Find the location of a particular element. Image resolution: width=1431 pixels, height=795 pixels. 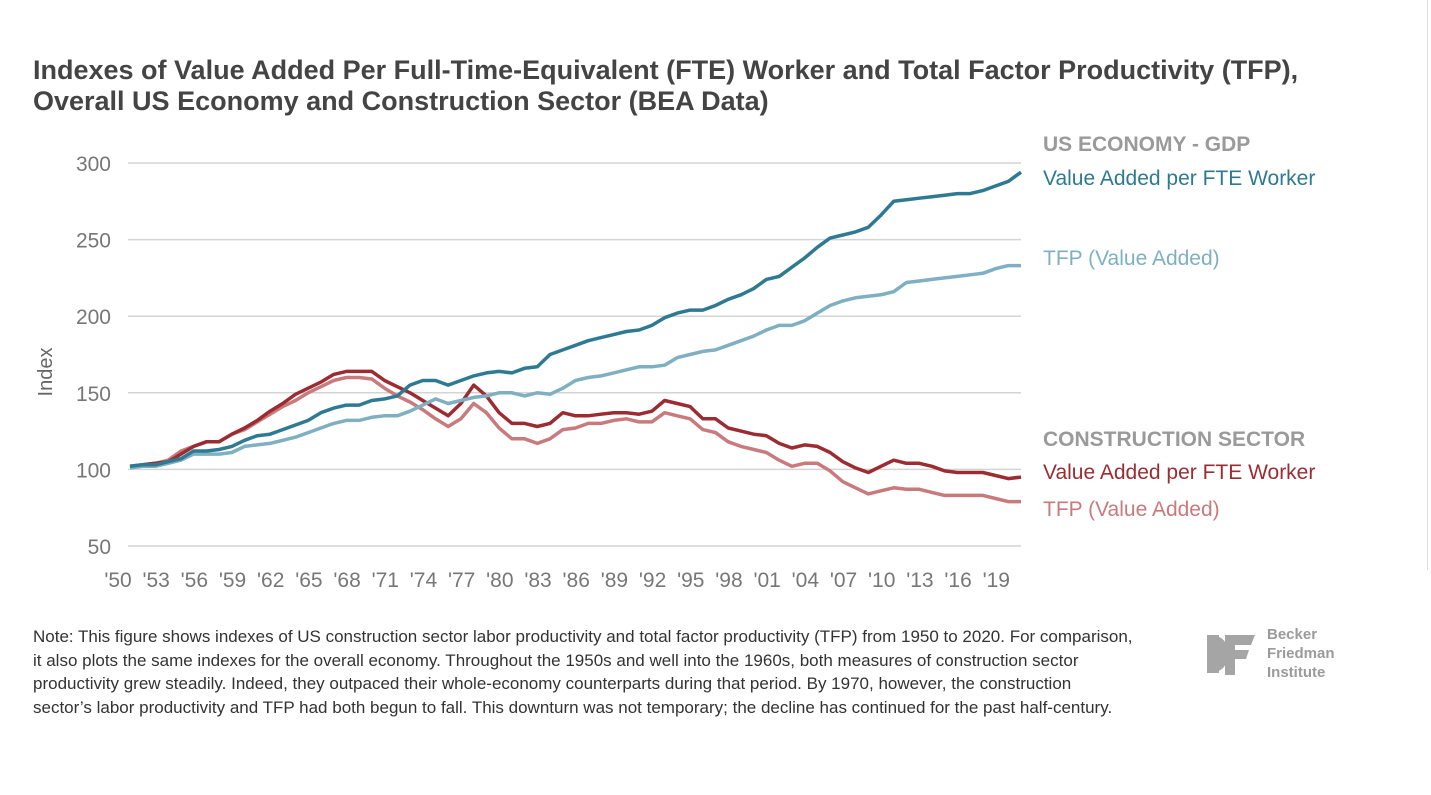

x-tick-label: '50 is located at coordinates (117, 580).